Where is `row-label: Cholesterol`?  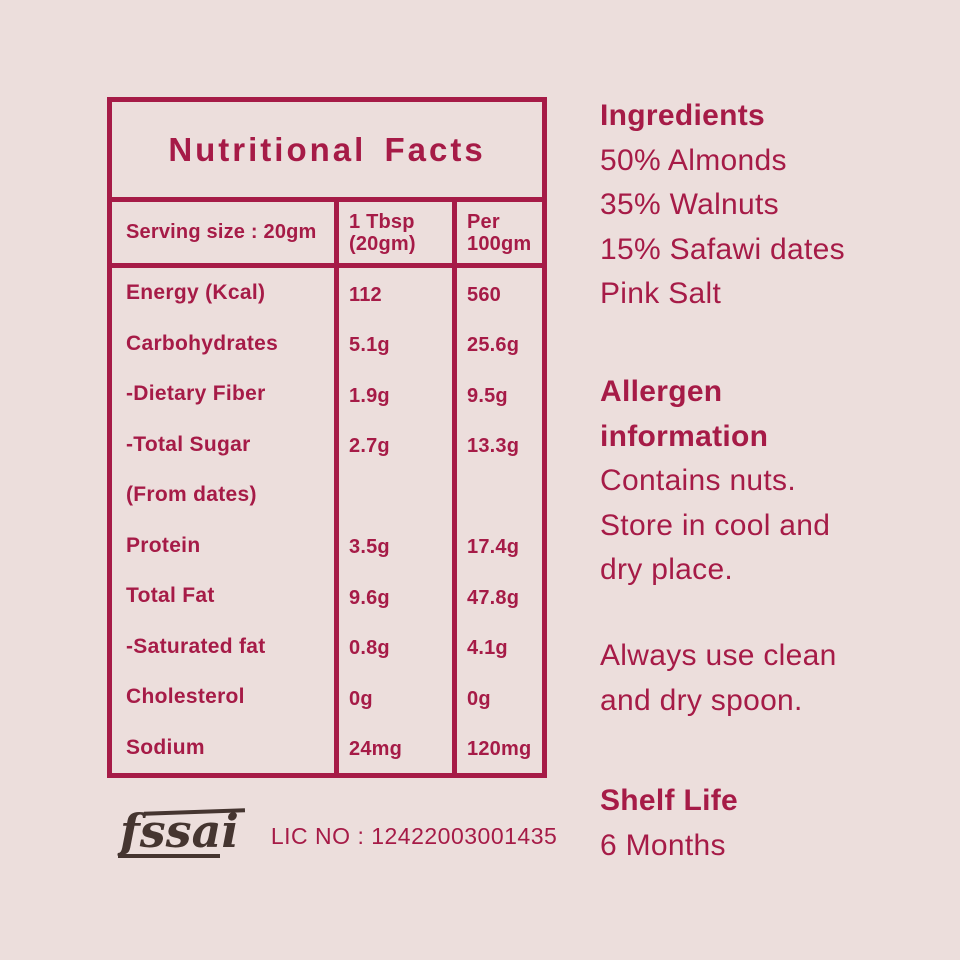
row-label: Cholesterol is located at coordinates (185, 697).